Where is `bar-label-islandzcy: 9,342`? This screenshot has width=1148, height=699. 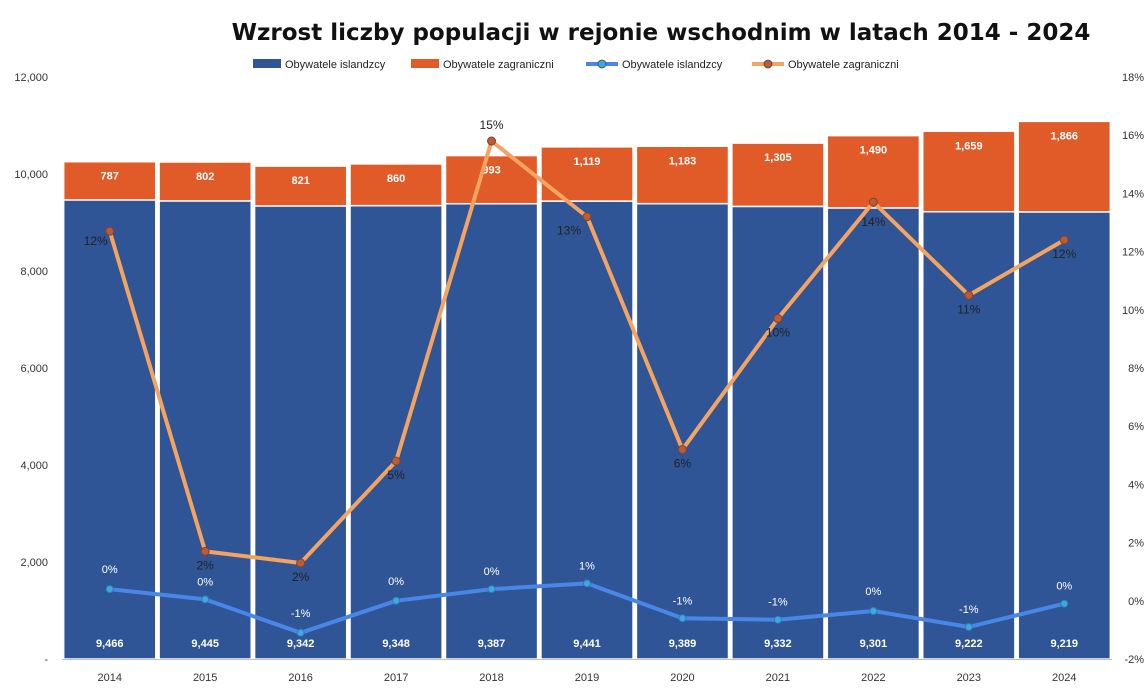 bar-label-islandzcy: 9,342 is located at coordinates (301, 644).